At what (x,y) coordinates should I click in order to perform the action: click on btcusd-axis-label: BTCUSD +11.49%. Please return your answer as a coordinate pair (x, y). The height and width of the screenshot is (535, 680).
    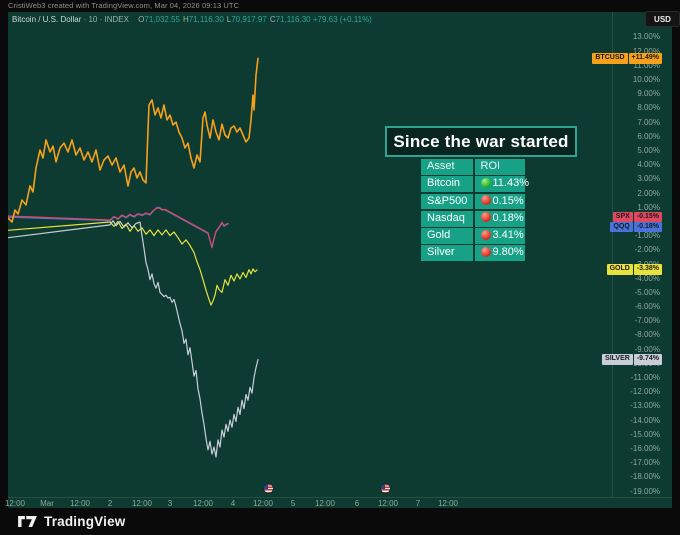
    Looking at the image, I should click on (627, 58).